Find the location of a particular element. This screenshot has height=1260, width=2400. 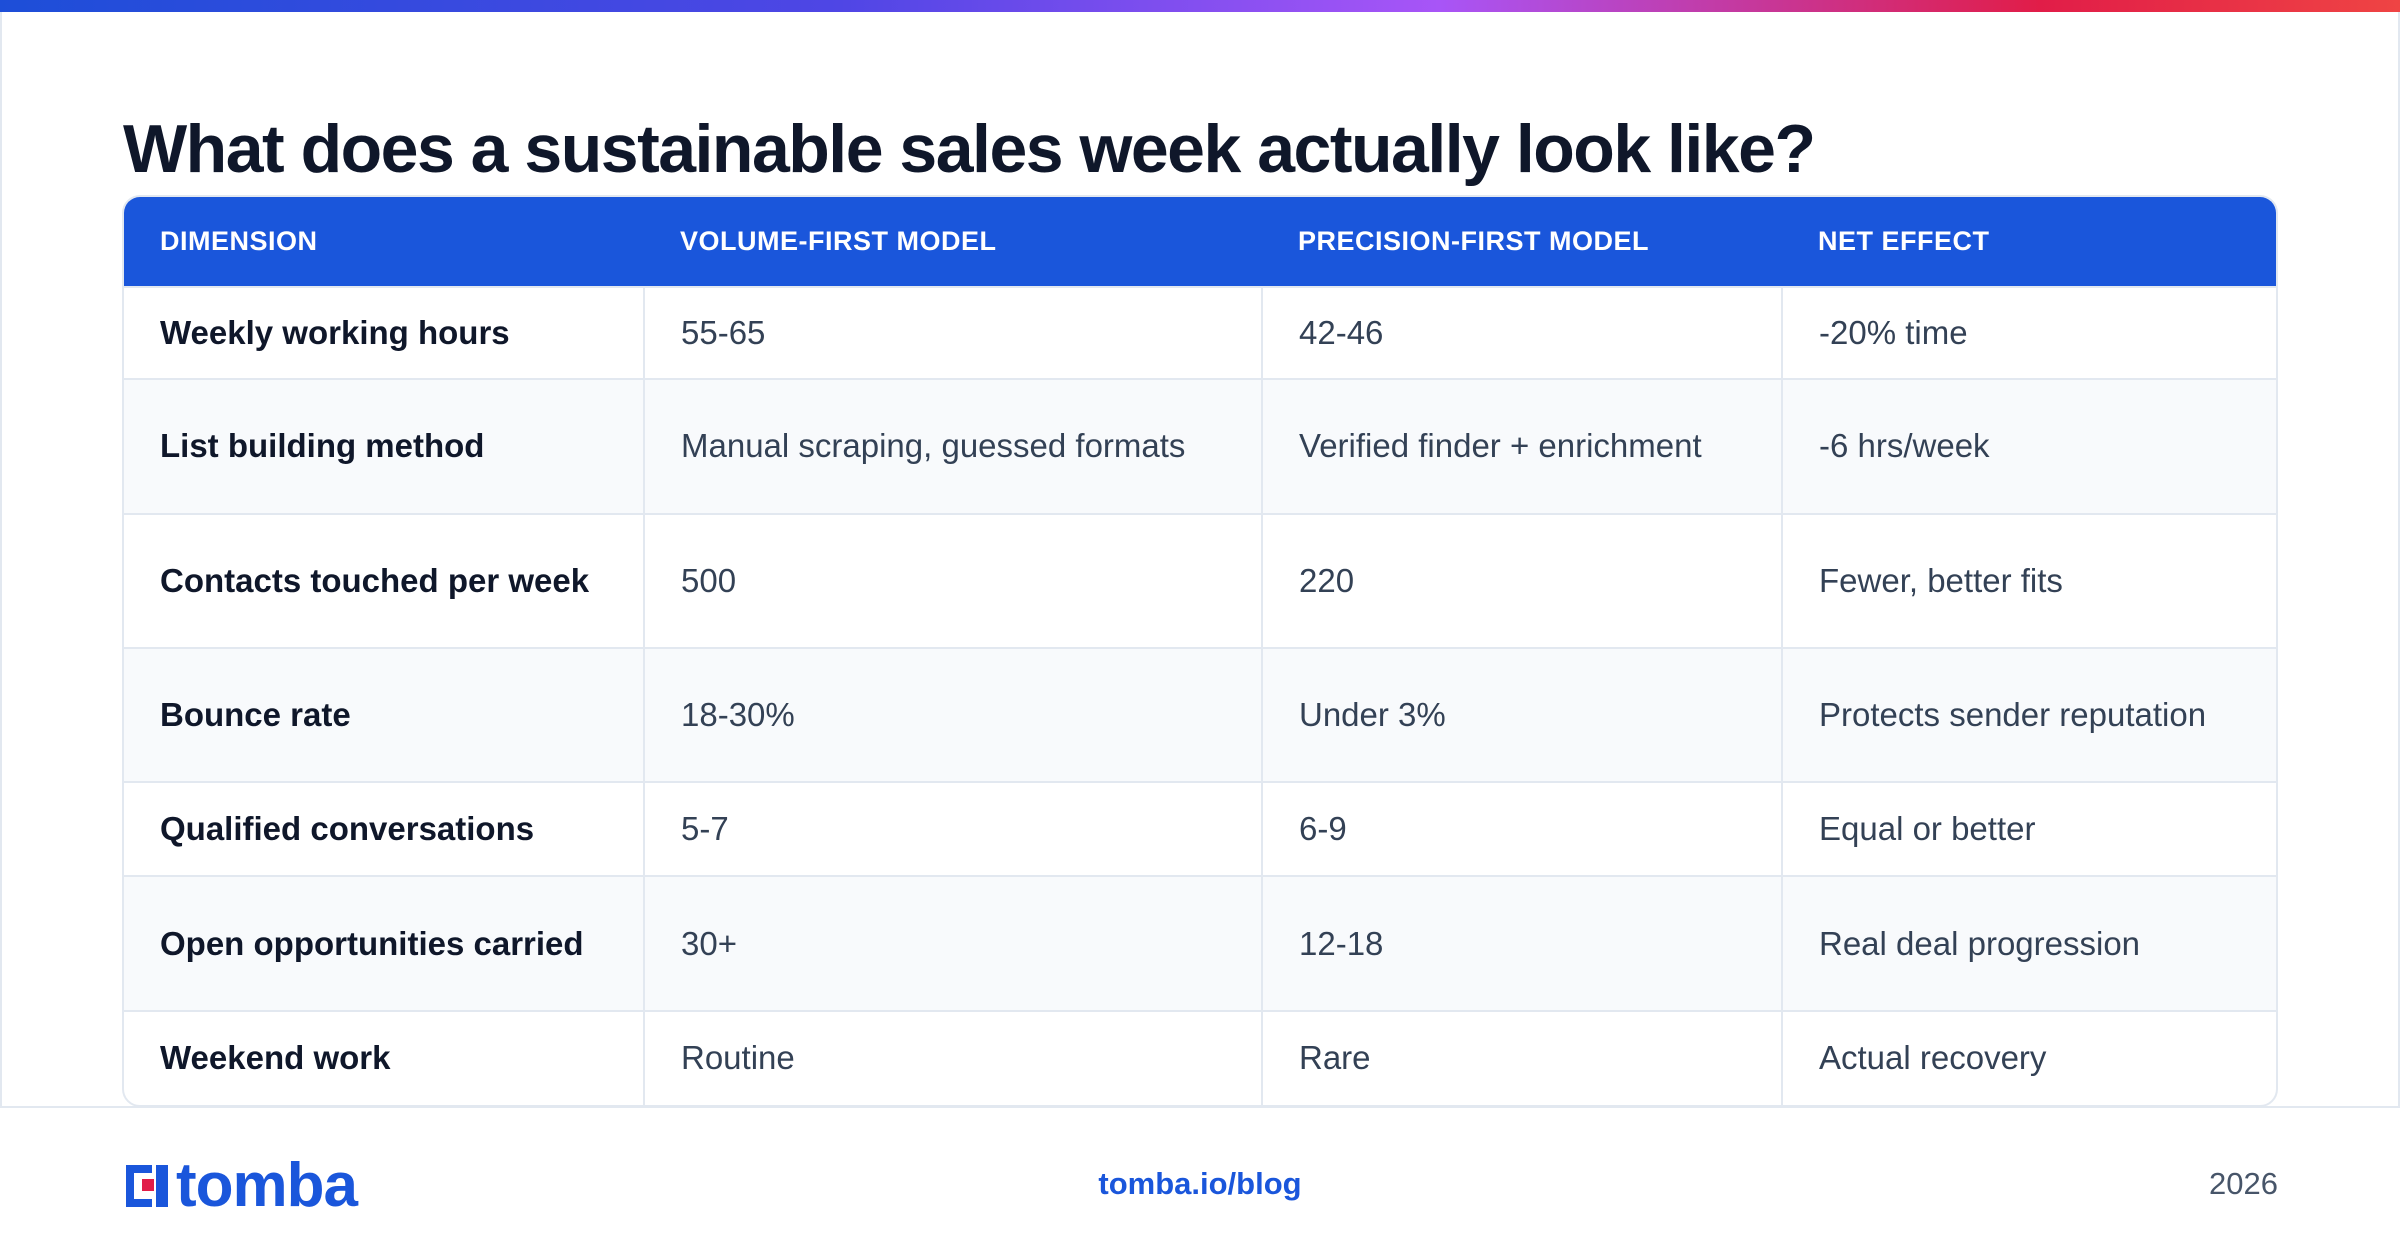

cell-net-effect: Actual recovery is located at coordinates (2028, 1057).